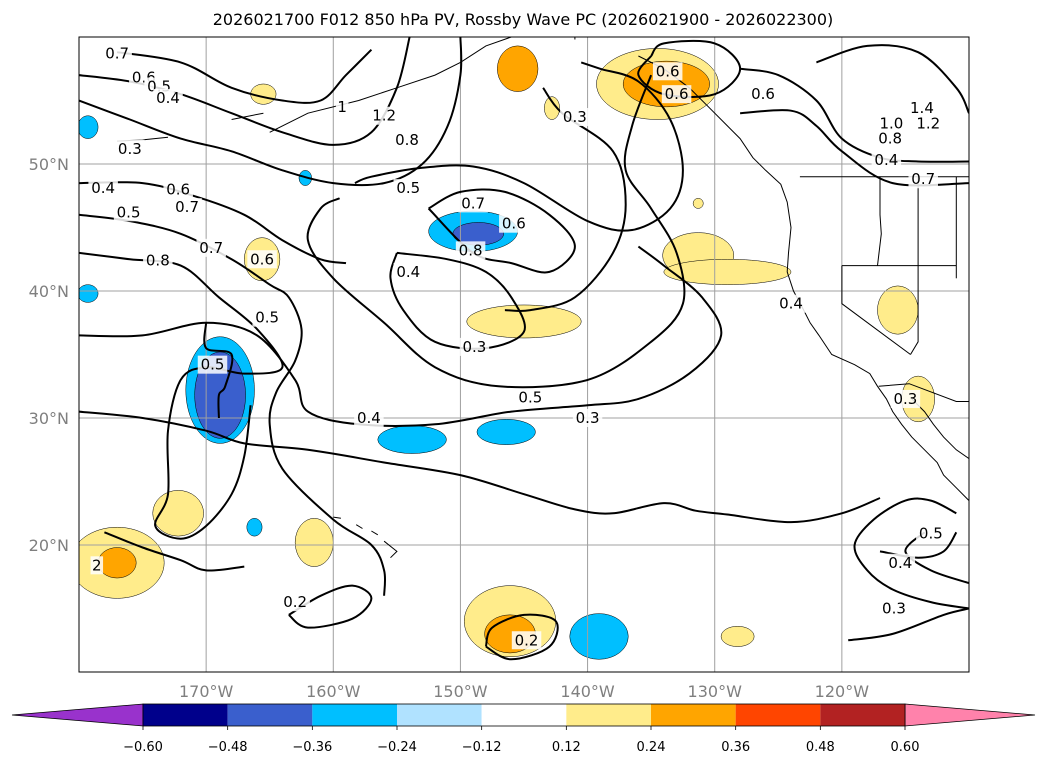  Describe the element at coordinates (77, 715) in the screenshot. I see `colorbar-extend-low` at that location.